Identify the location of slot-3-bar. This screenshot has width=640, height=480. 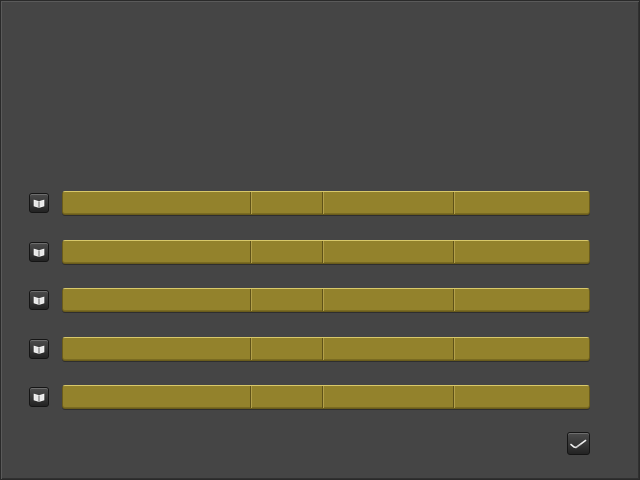
(326, 300).